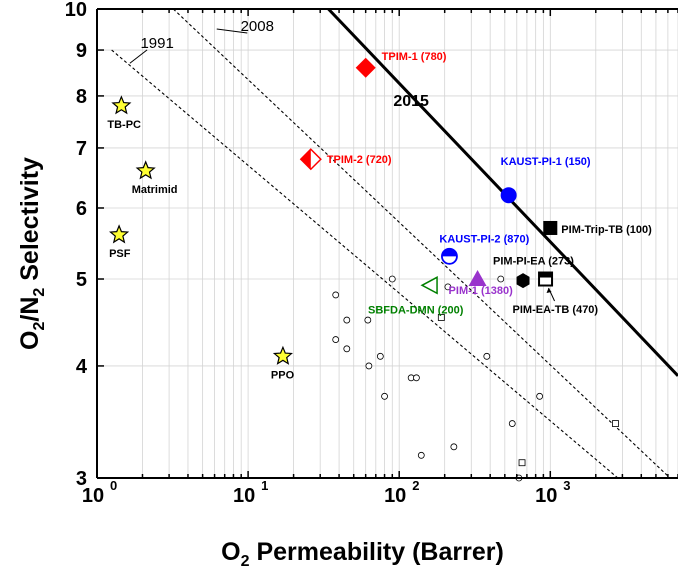  Describe the element at coordinates (30, 309) in the screenshot. I see `y-title-part: /N` at that location.